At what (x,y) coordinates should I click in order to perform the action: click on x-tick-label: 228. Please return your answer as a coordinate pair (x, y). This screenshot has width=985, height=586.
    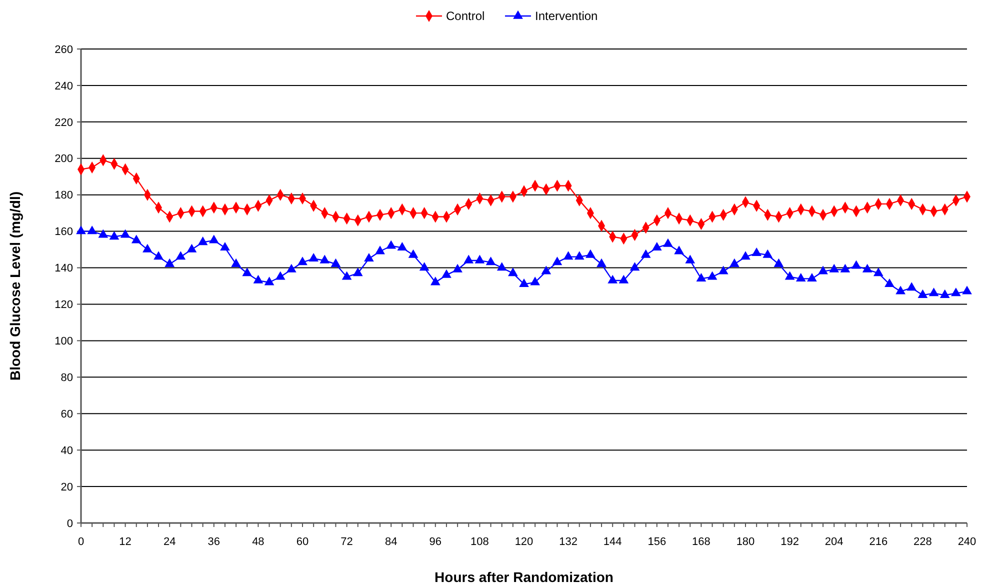
    Looking at the image, I should click on (923, 542).